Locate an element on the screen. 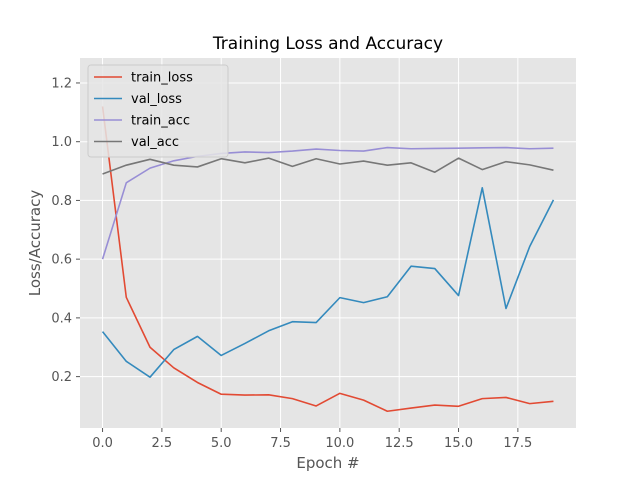 This screenshot has width=640, height=480. legend-label-train_loss: train_loss is located at coordinates (162, 78).